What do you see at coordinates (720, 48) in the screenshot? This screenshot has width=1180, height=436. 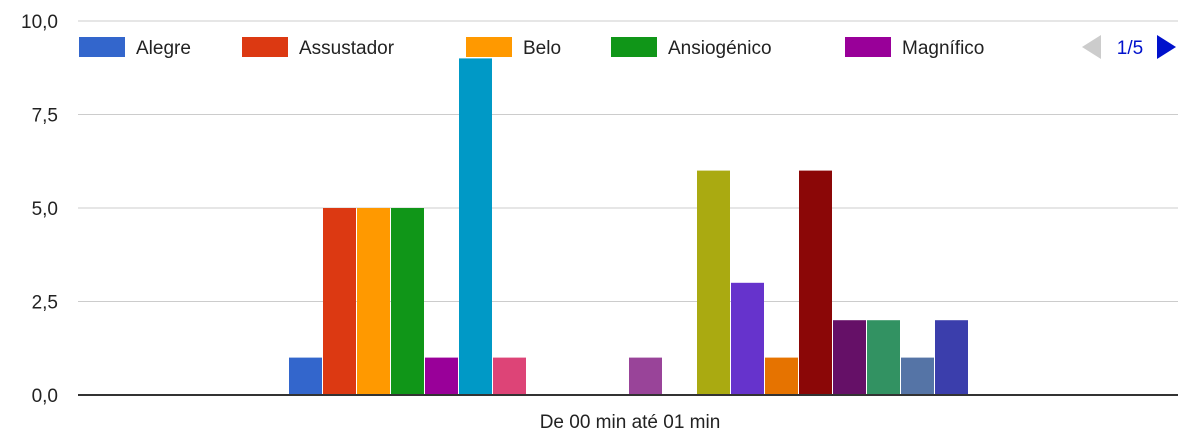 I see `legend-label: Ansiogénico` at bounding box center [720, 48].